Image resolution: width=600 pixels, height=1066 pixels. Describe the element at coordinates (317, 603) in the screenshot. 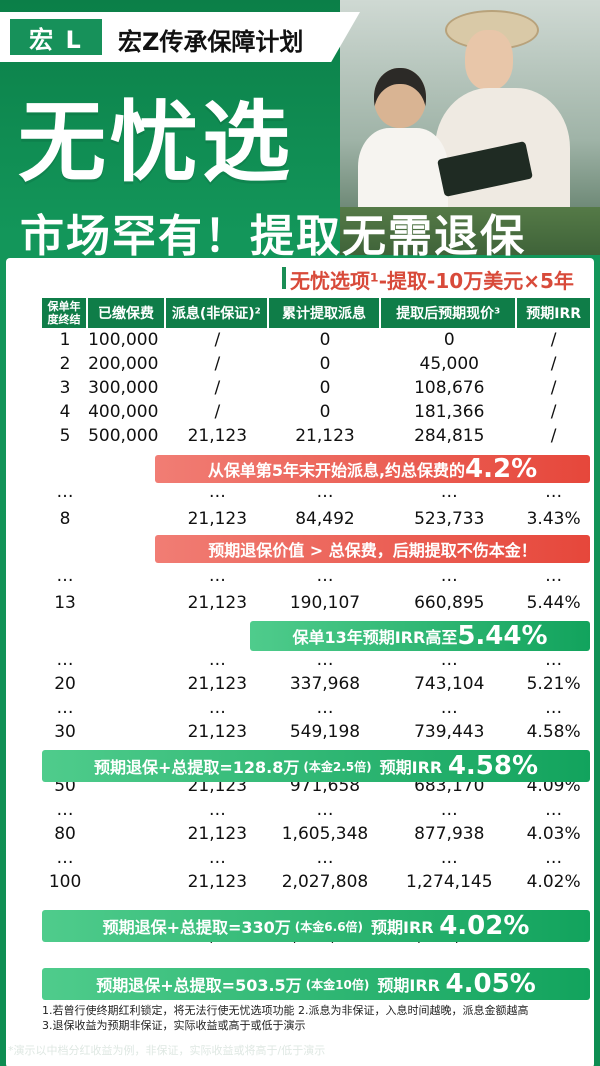

I see `table-row: 13 21,123 190,107 660,895 5.44%` at that location.